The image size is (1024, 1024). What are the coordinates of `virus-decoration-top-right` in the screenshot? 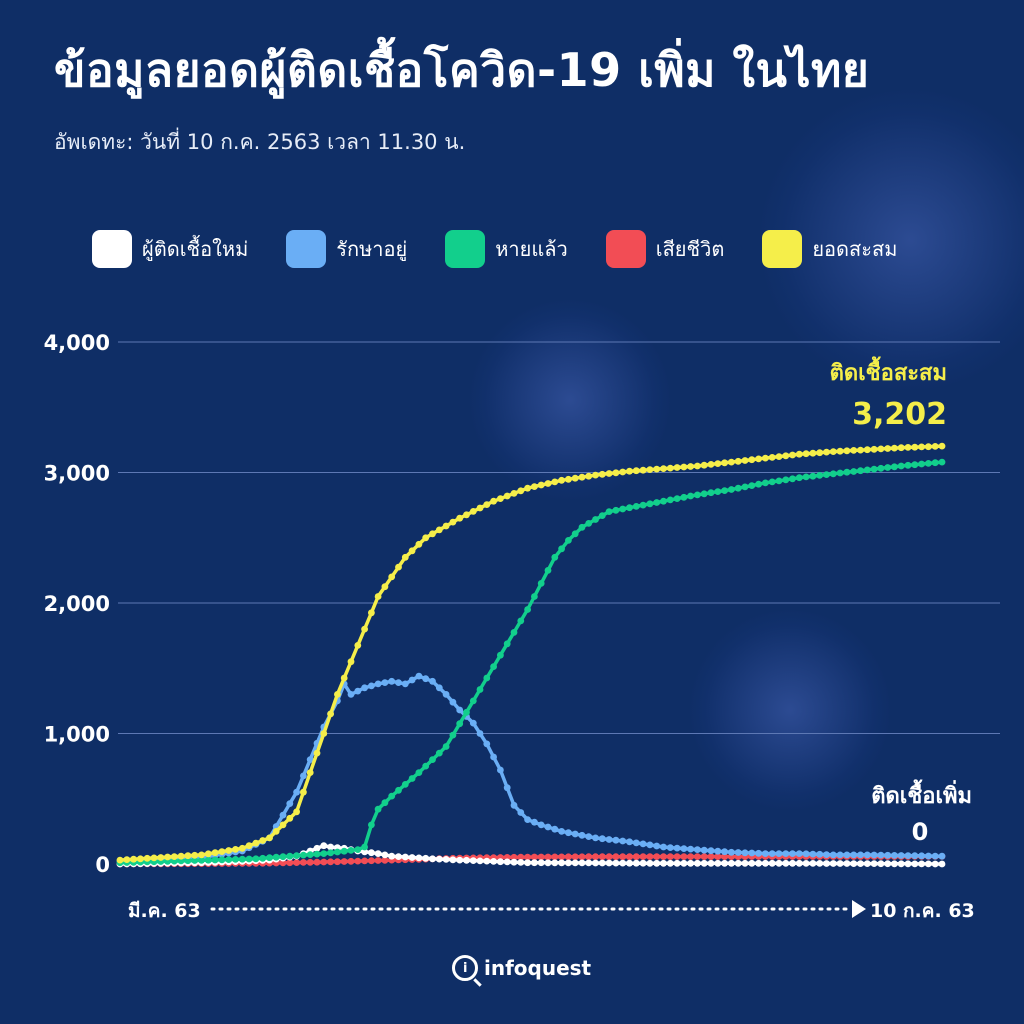 It's located at (892, 240).